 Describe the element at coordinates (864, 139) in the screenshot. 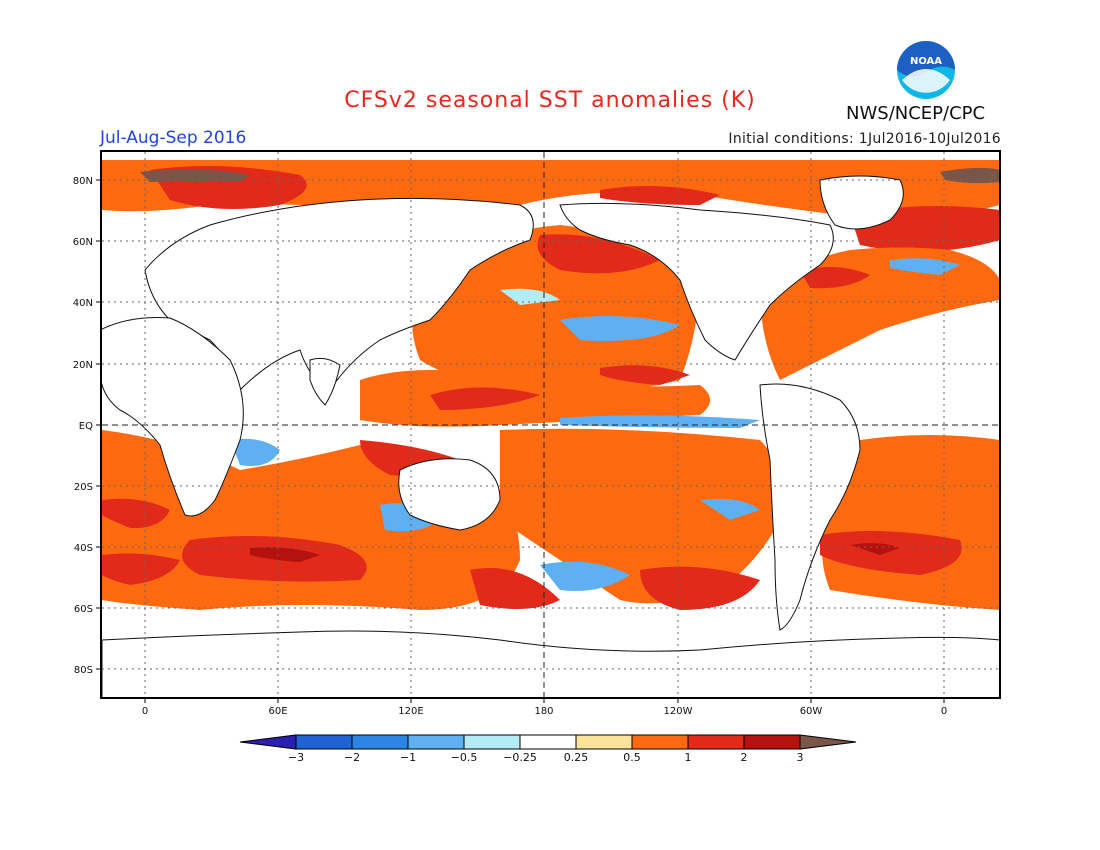

I see `initial-conditions: Initial conditions: 1Jul2016-10Jul2016` at that location.